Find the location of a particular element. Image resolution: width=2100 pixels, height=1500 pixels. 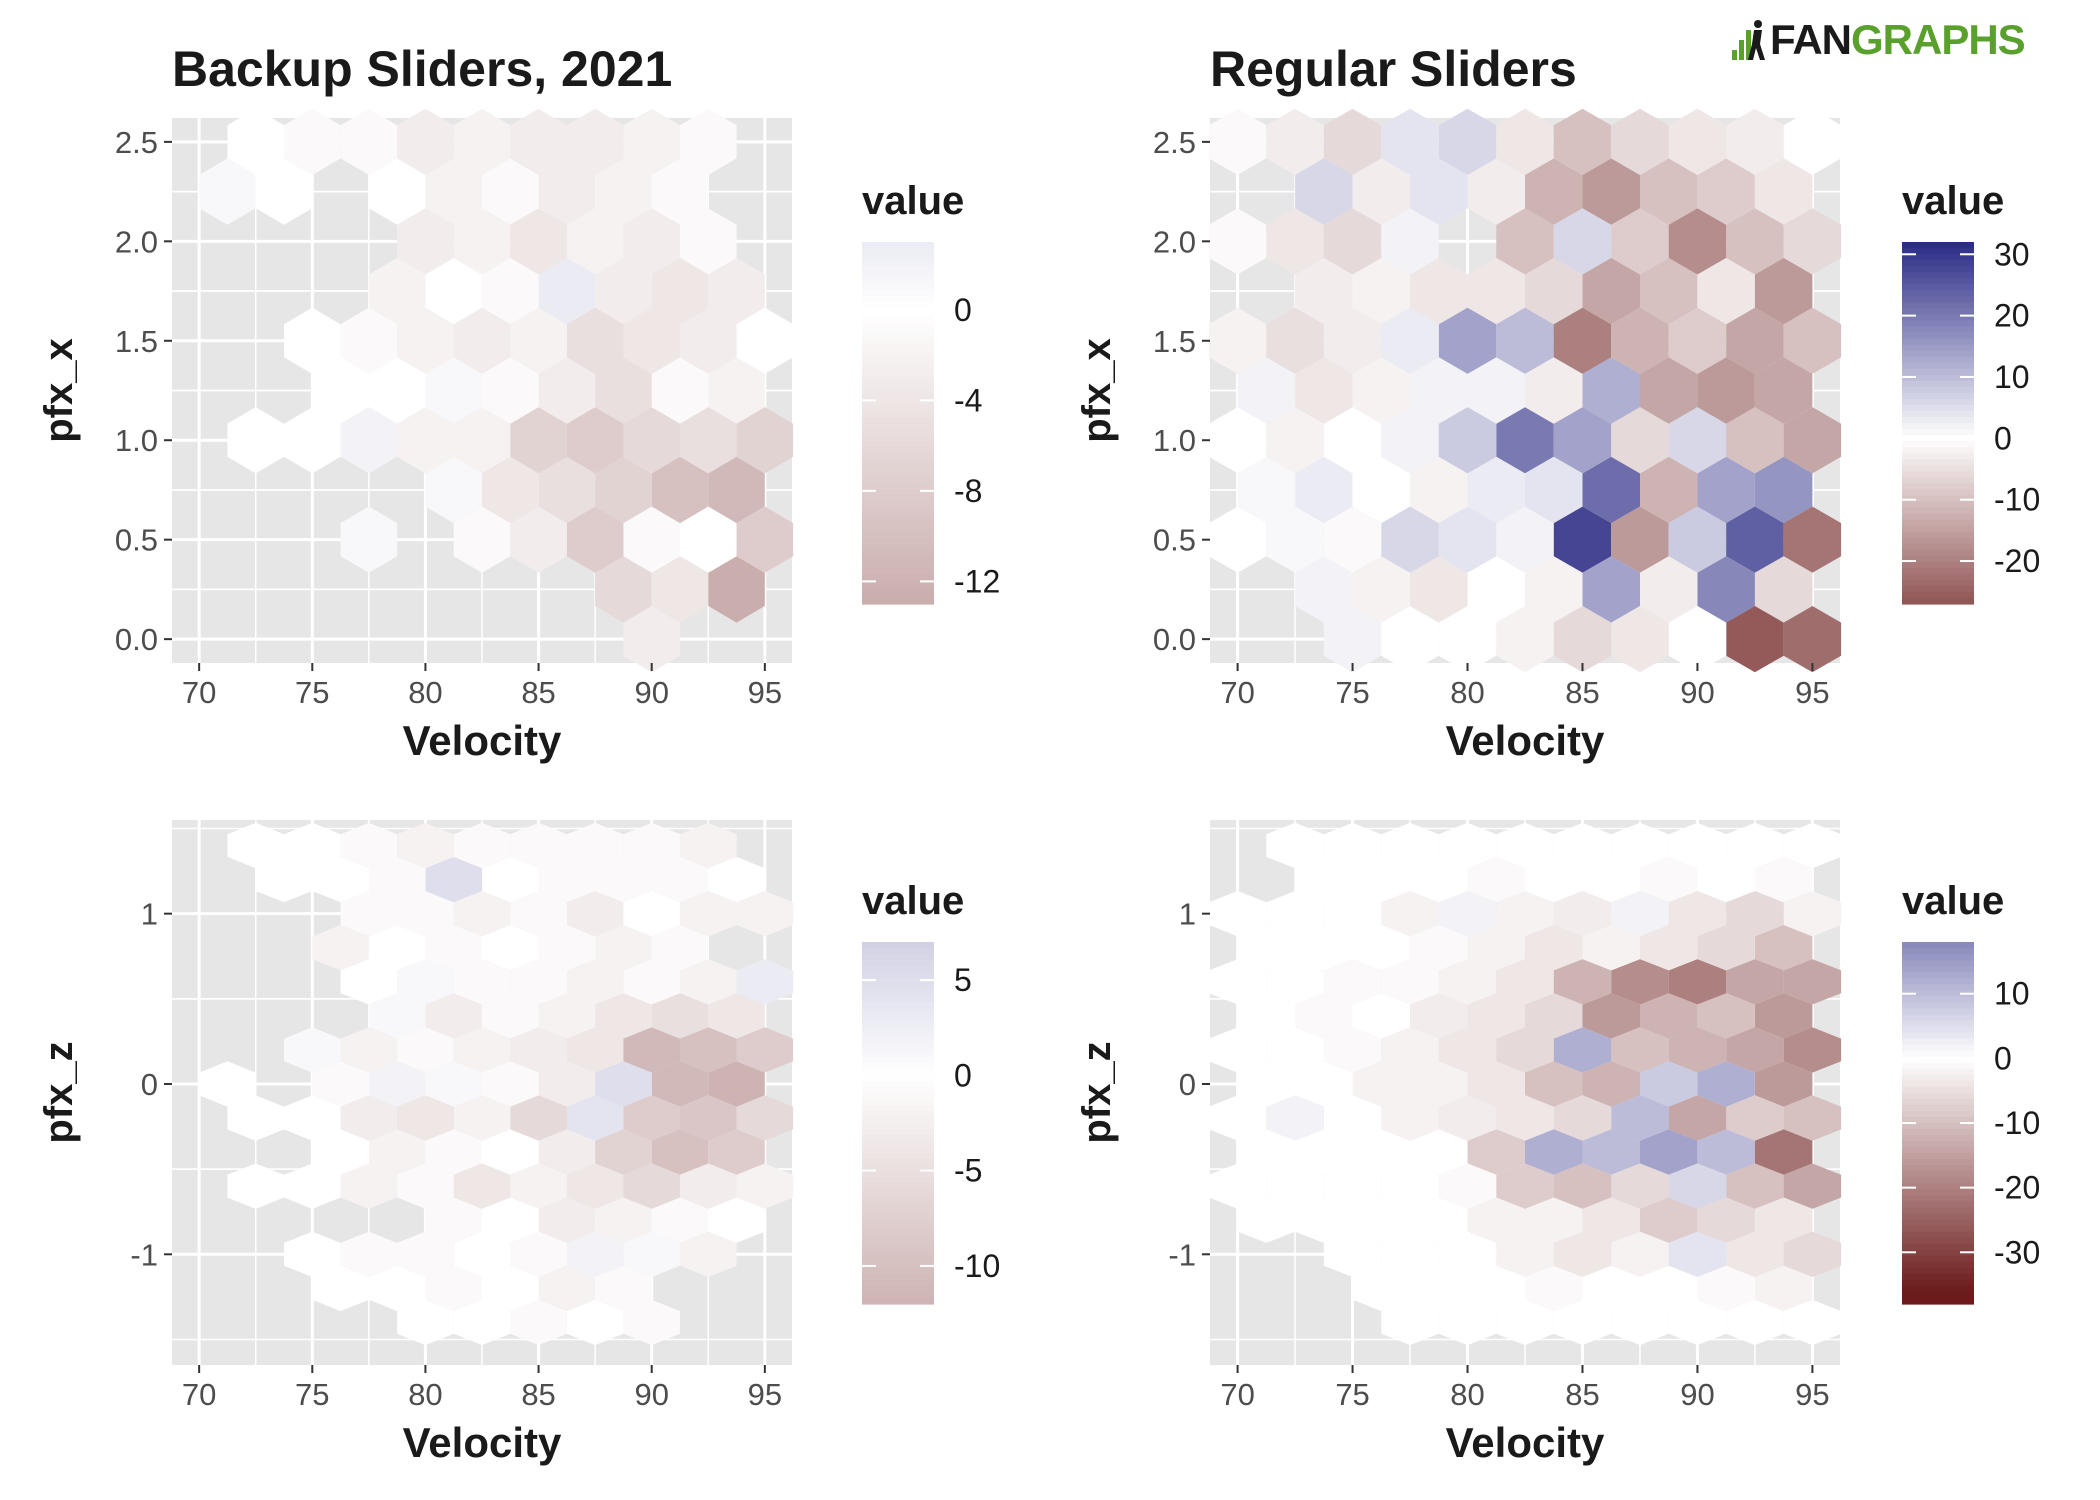

y-tick-label: 2.5 is located at coordinates (1174, 142).